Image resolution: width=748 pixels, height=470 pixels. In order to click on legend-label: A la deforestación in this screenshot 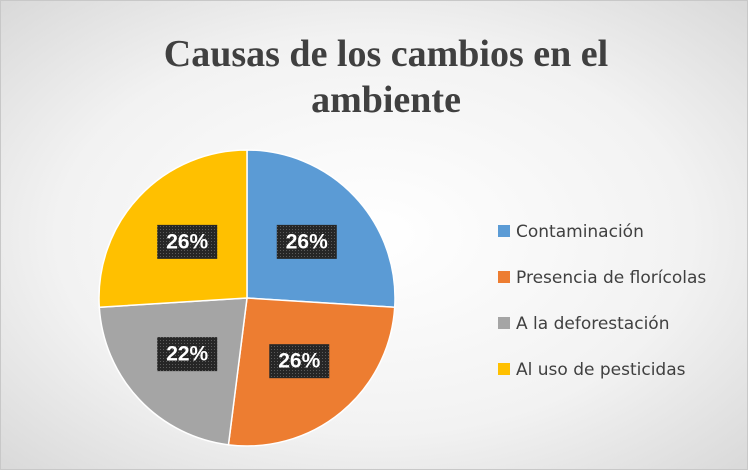, I will do `click(592, 324)`.